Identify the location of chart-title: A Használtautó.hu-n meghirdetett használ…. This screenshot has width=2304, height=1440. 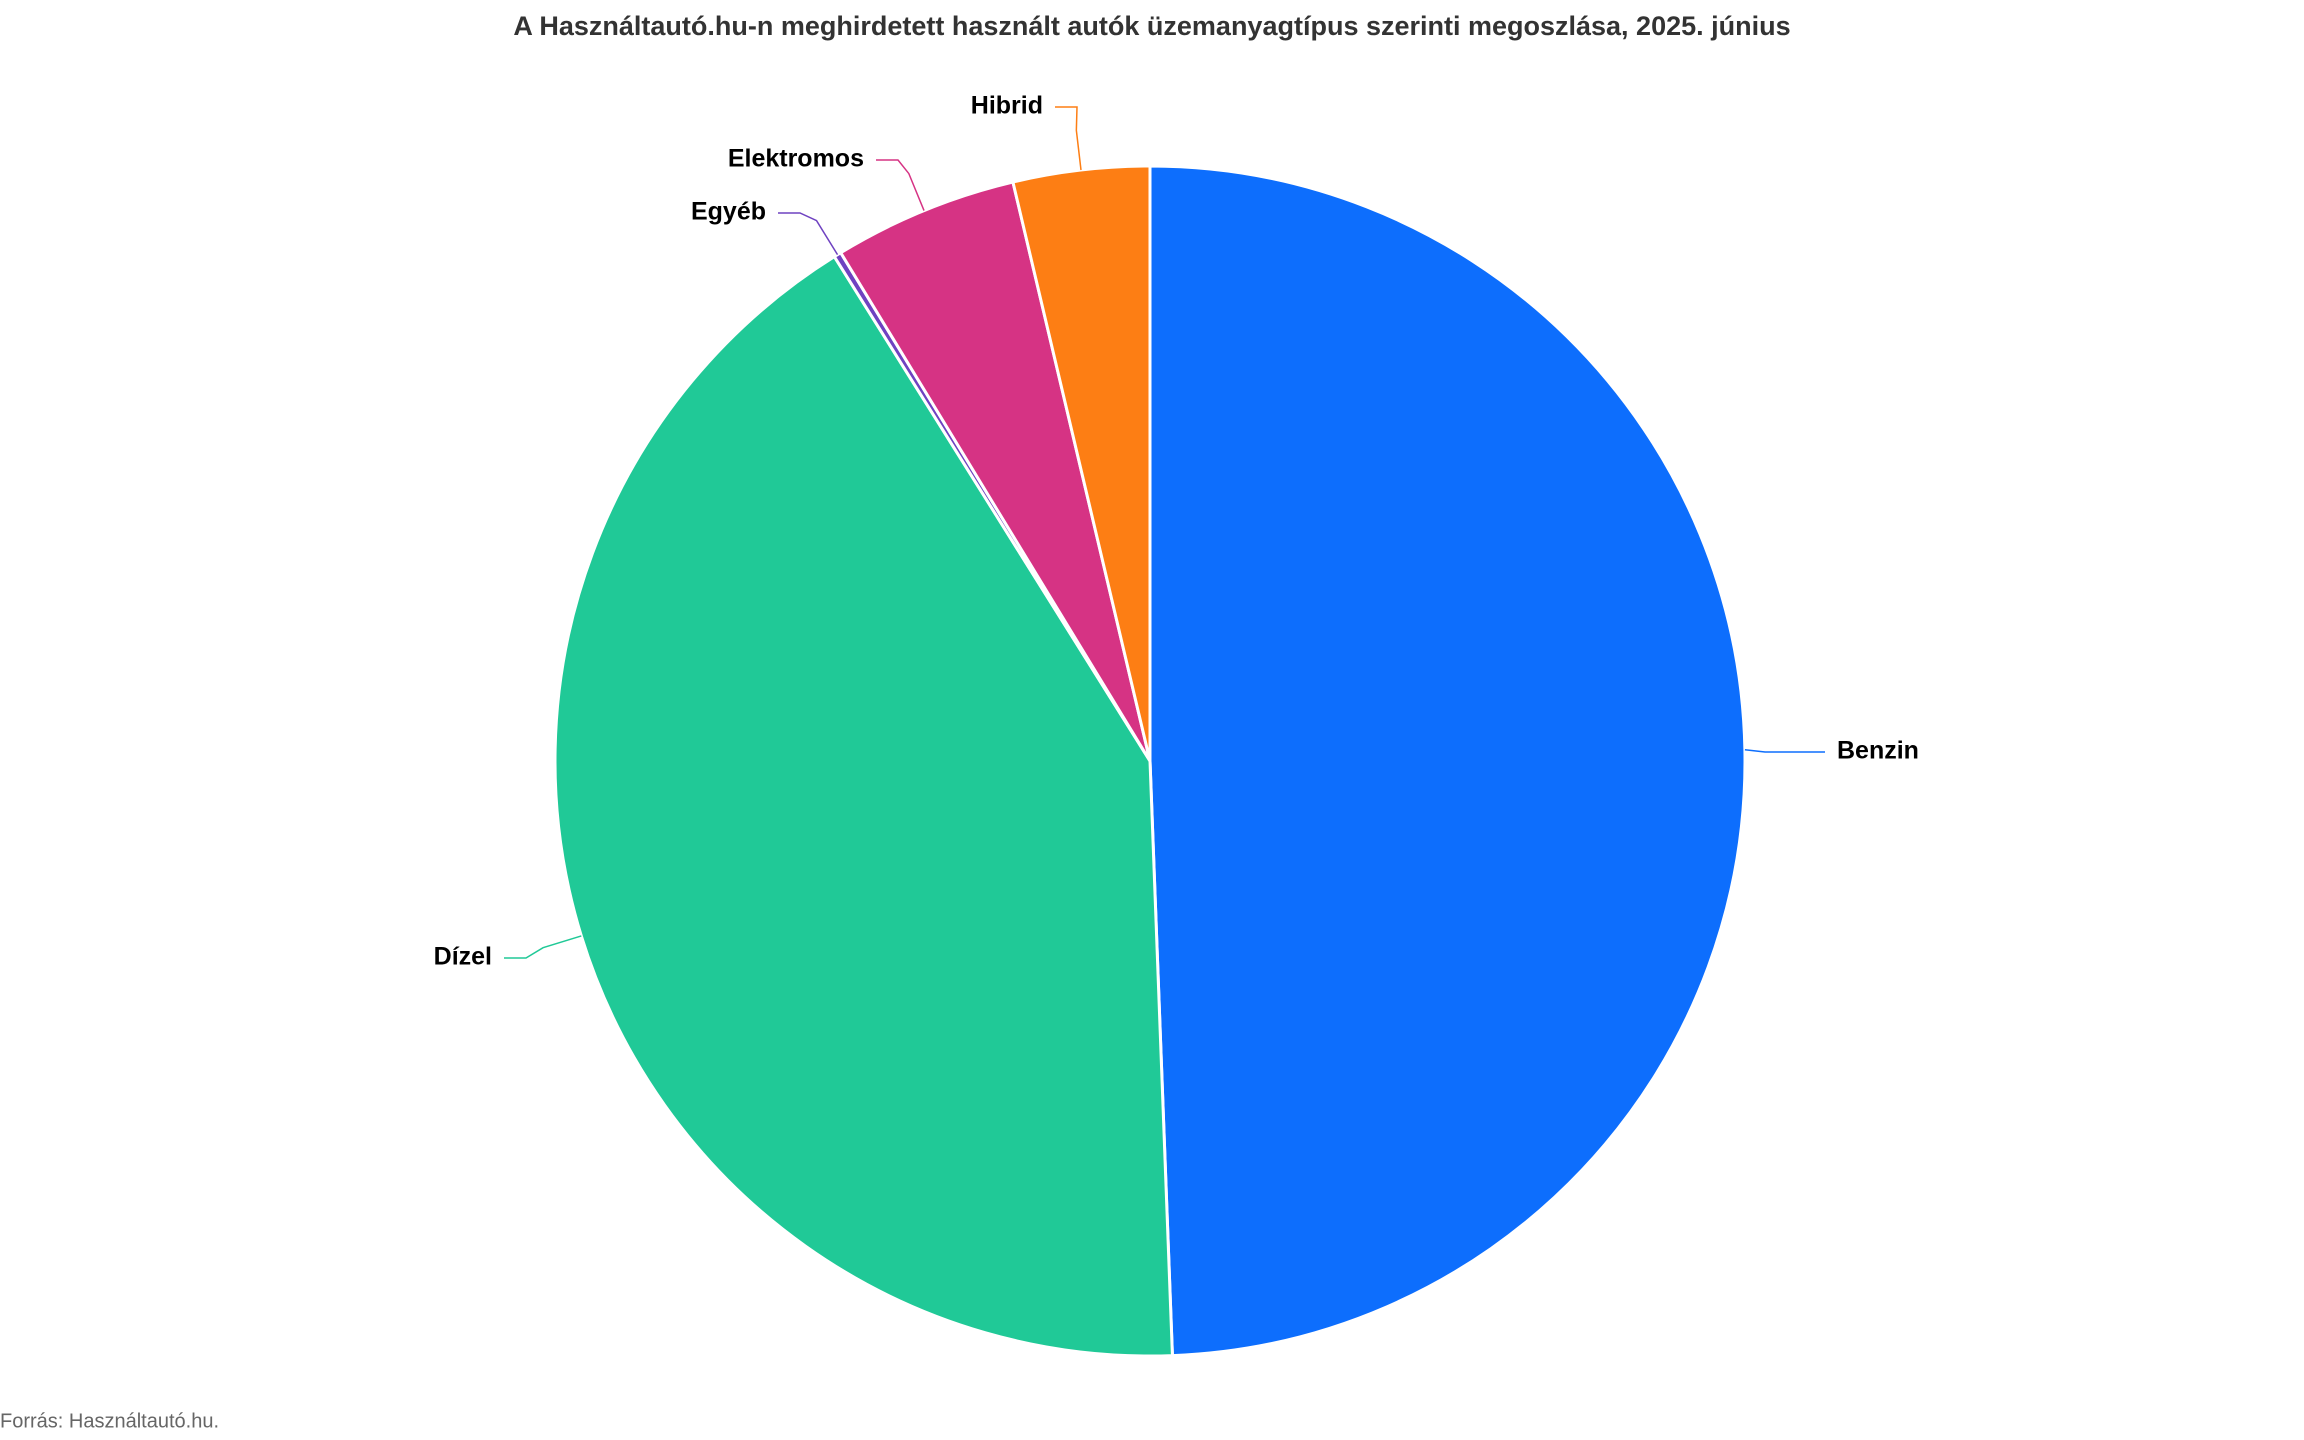
(1151, 26).